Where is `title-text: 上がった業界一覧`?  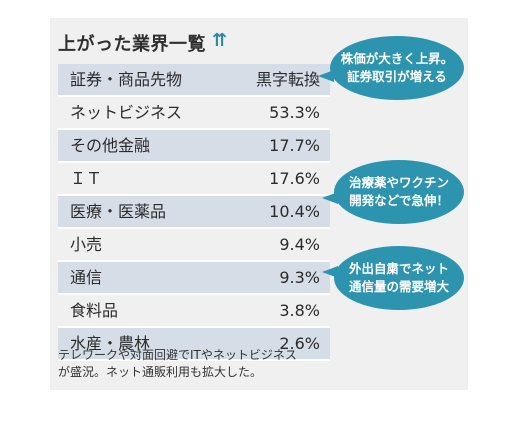 title-text: 上がった業界一覧 is located at coordinates (132, 44).